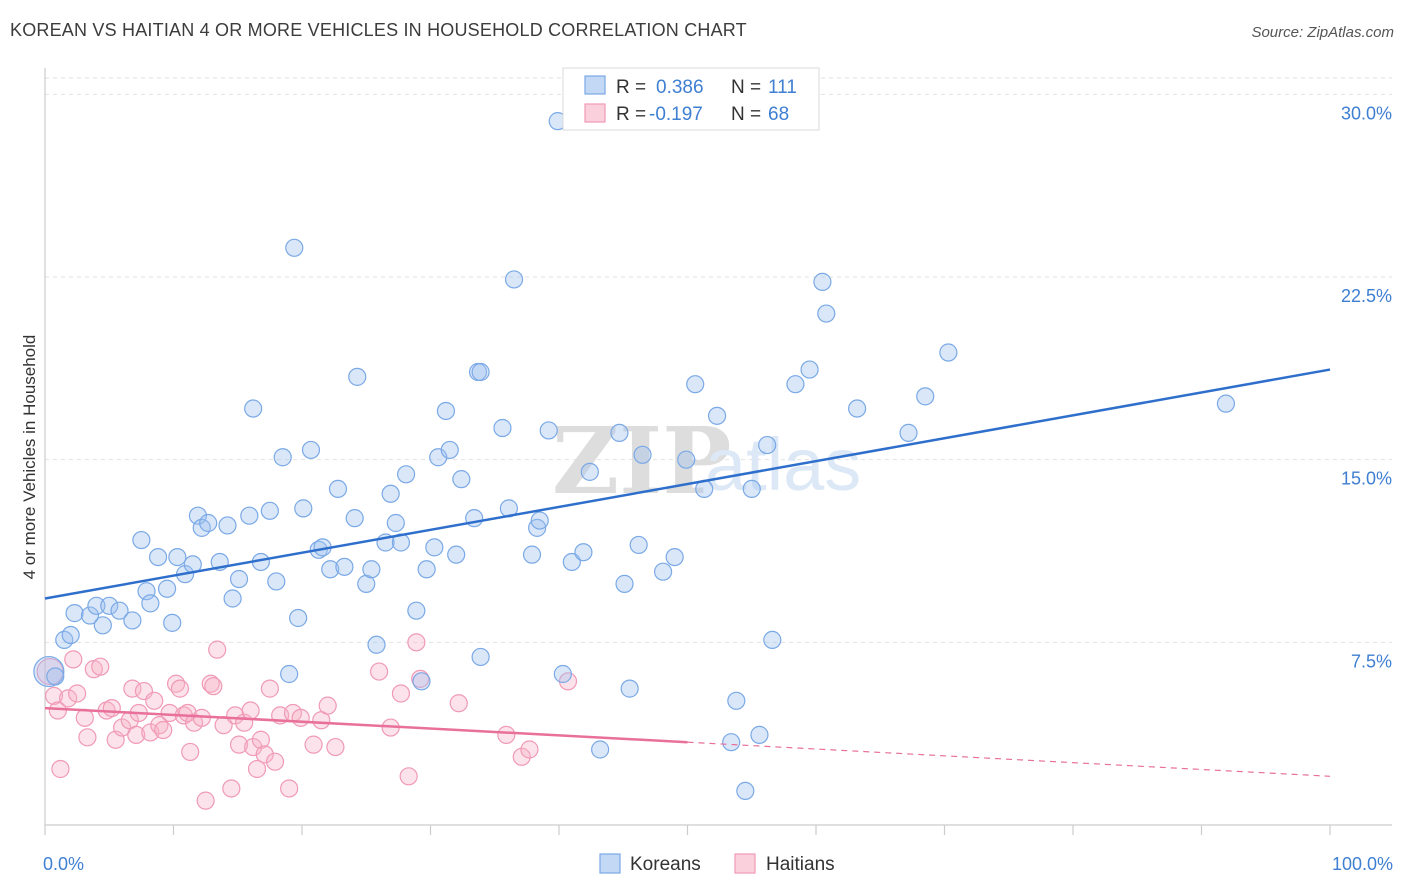 The image size is (1406, 892). Describe the element at coordinates (631, 87) in the screenshot. I see `stats-legend-r-label-1: R =` at that location.